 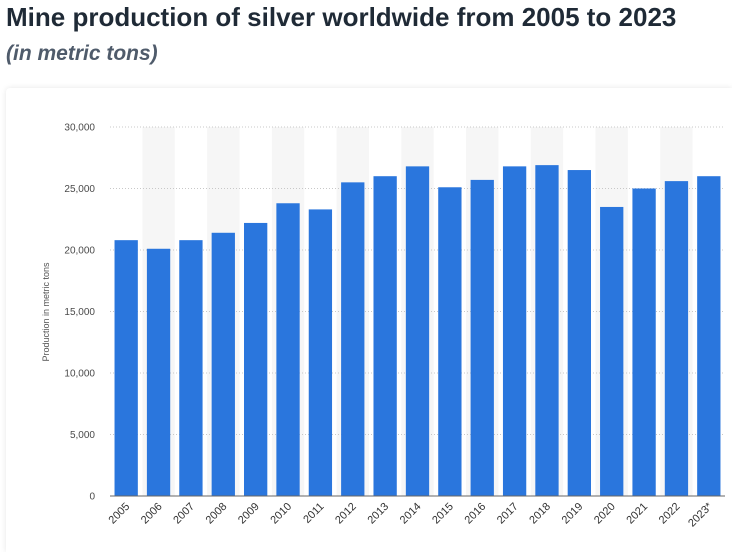 I want to click on x-tick-label: 2011, so click(x=313, y=513).